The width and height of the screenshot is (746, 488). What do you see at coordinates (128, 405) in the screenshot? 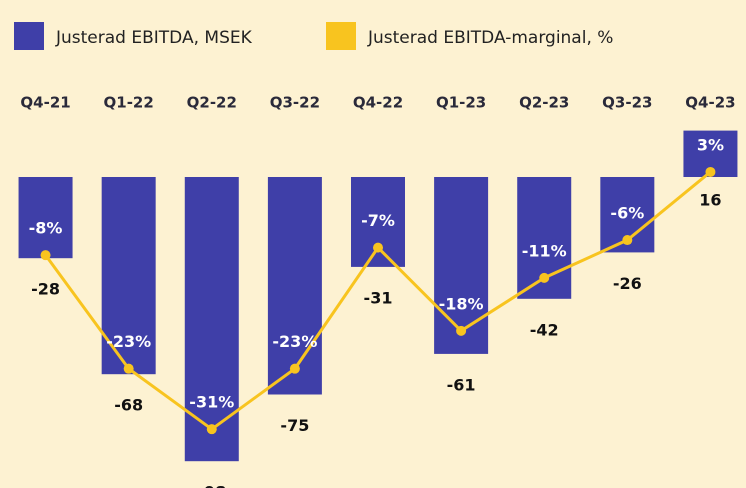
I see `bar-value-label: -68` at bounding box center [128, 405].